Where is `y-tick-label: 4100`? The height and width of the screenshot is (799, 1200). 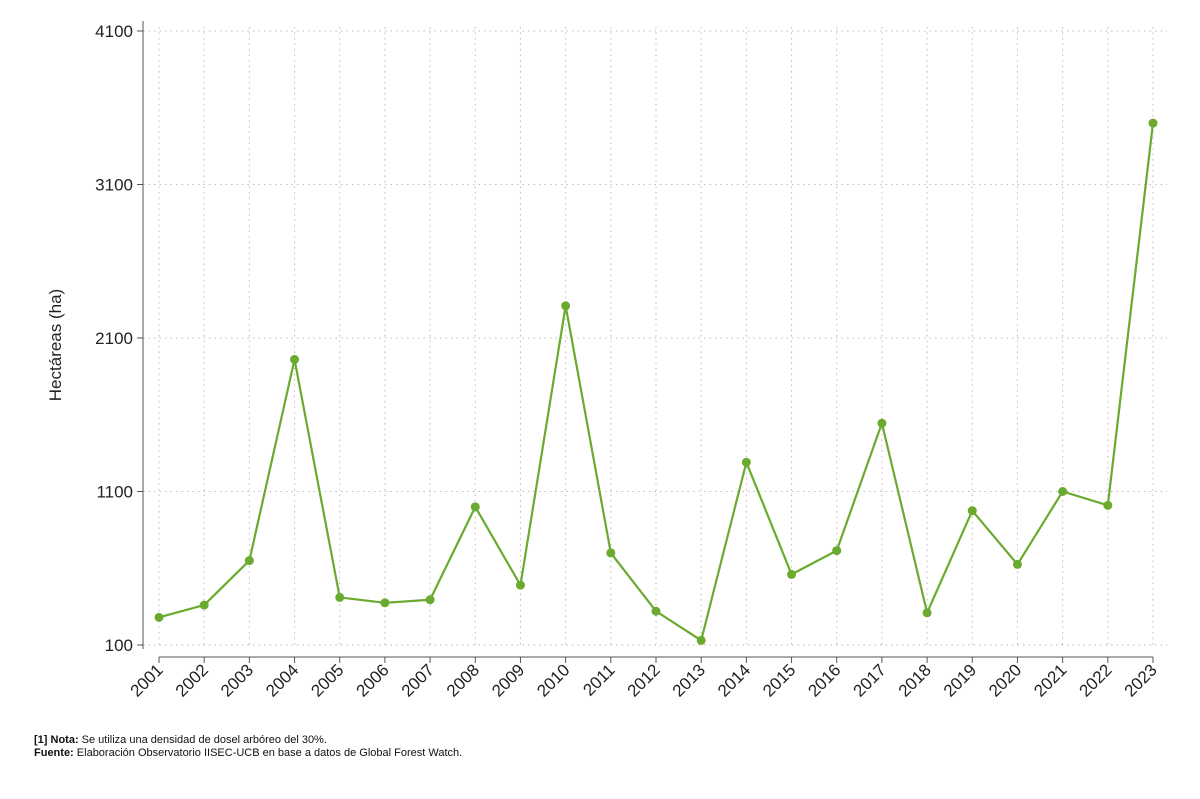 y-tick-label: 4100 is located at coordinates (114, 31).